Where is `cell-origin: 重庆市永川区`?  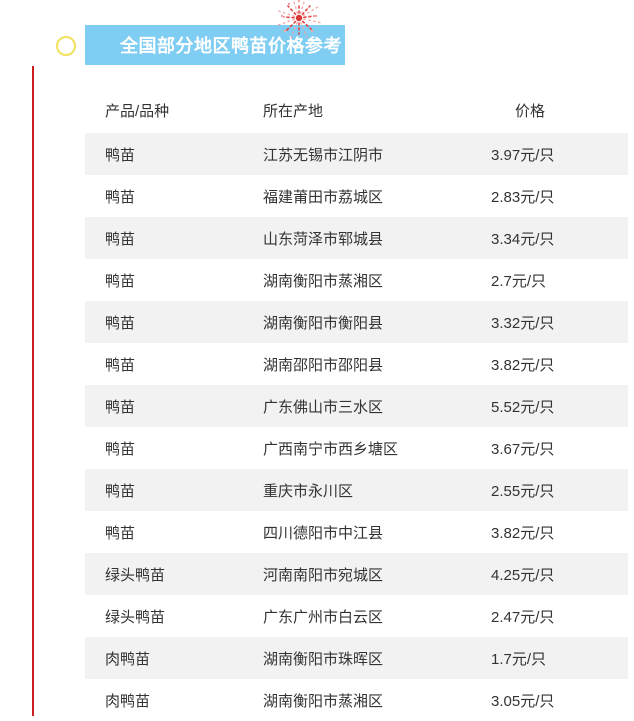 cell-origin: 重庆市永川区 is located at coordinates (308, 491).